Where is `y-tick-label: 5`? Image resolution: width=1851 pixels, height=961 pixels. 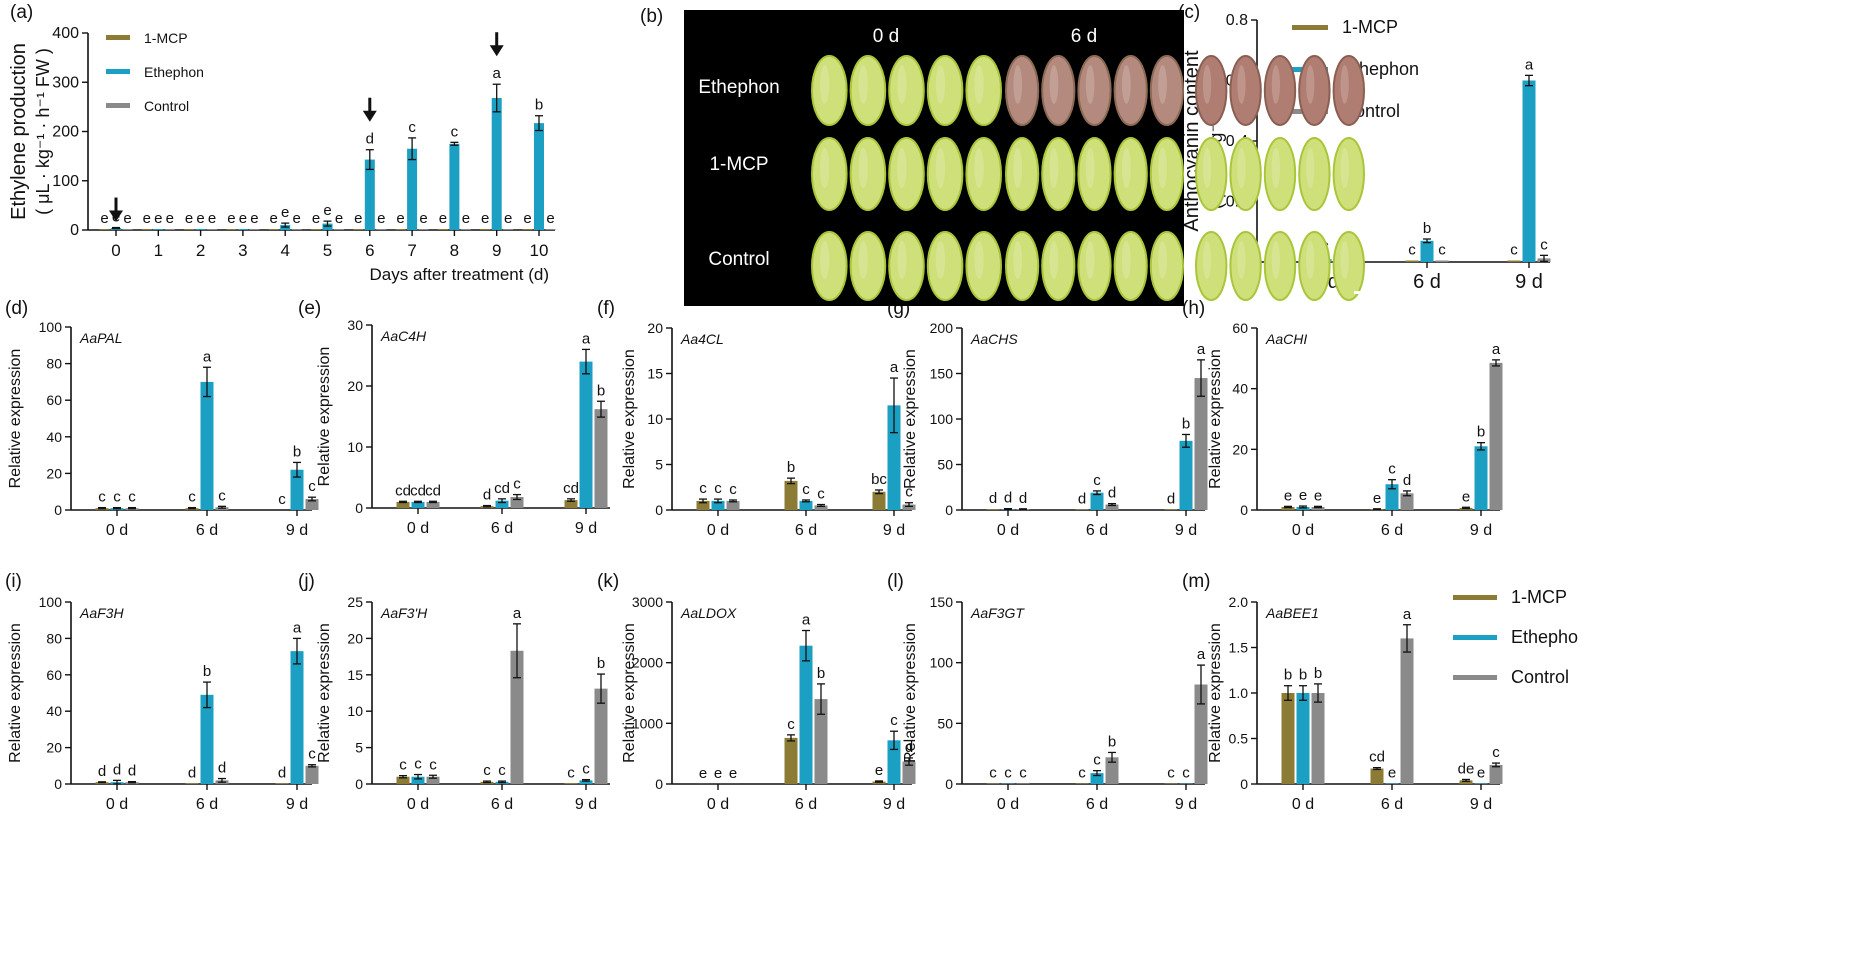 y-tick-label: 5 is located at coordinates (659, 465).